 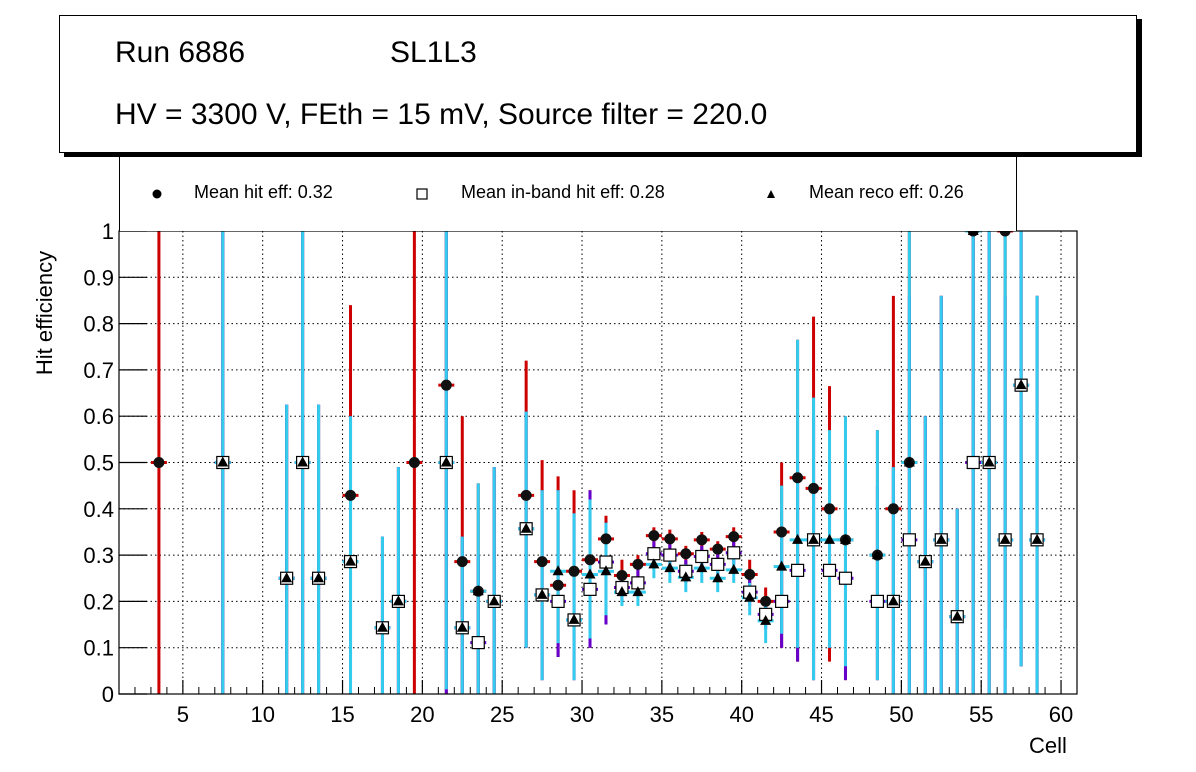 I want to click on legend-triangle-icon, so click(x=771, y=194).